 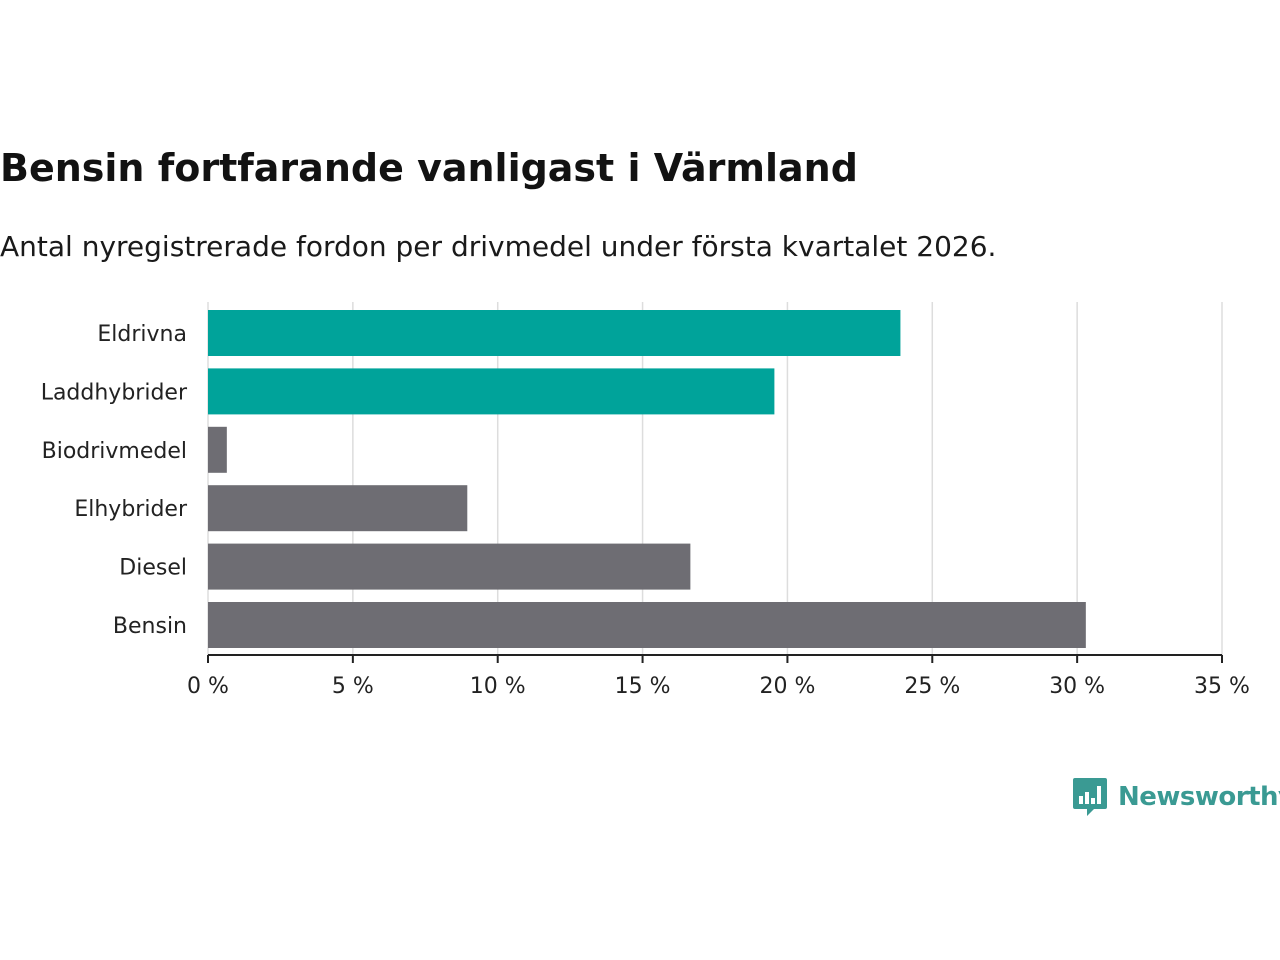 I want to click on newsworthy-logo-text: Newsworthy, so click(x=1199, y=797).